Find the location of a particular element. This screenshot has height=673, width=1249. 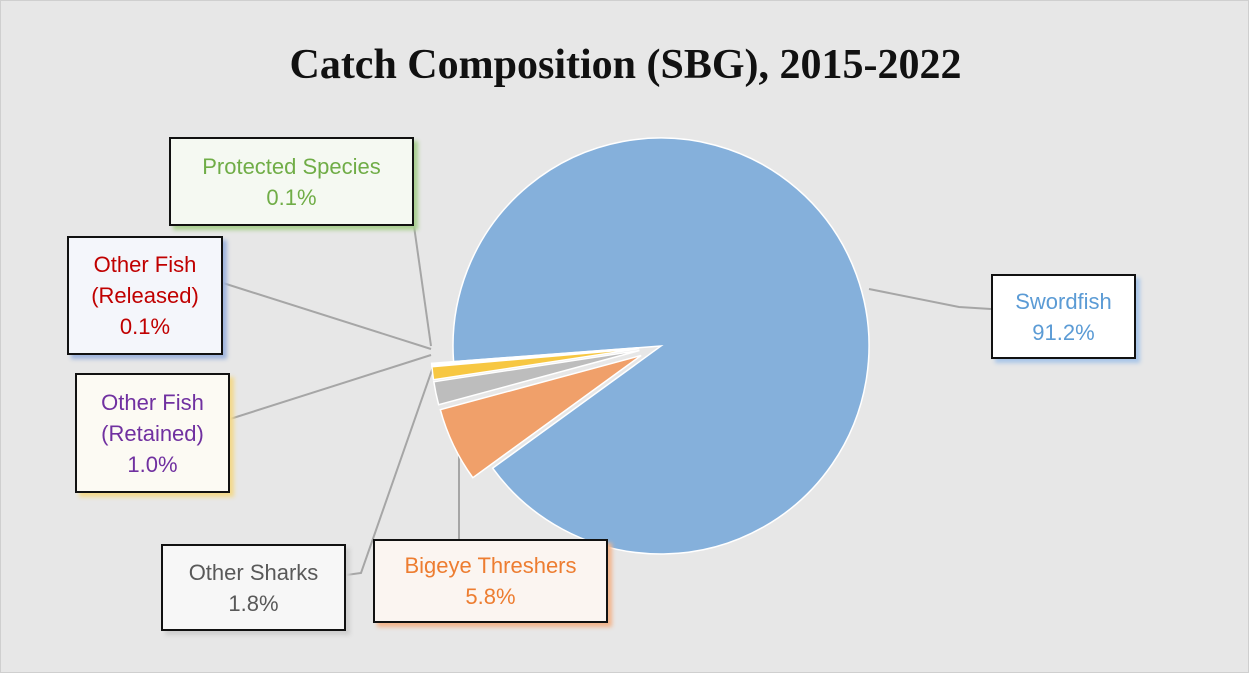

label-text: Protected Species is located at coordinates (291, 166).